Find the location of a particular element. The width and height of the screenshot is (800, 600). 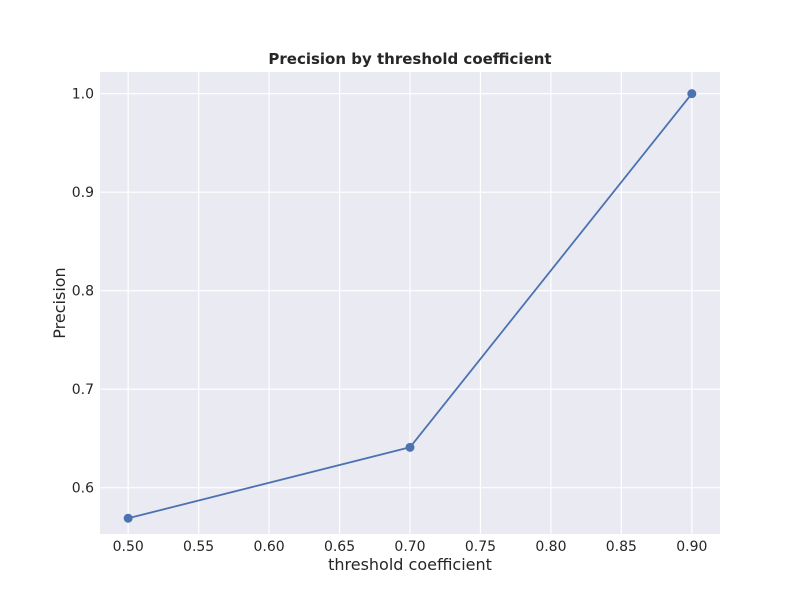

x-tick-label: 0.80 is located at coordinates (550, 547).